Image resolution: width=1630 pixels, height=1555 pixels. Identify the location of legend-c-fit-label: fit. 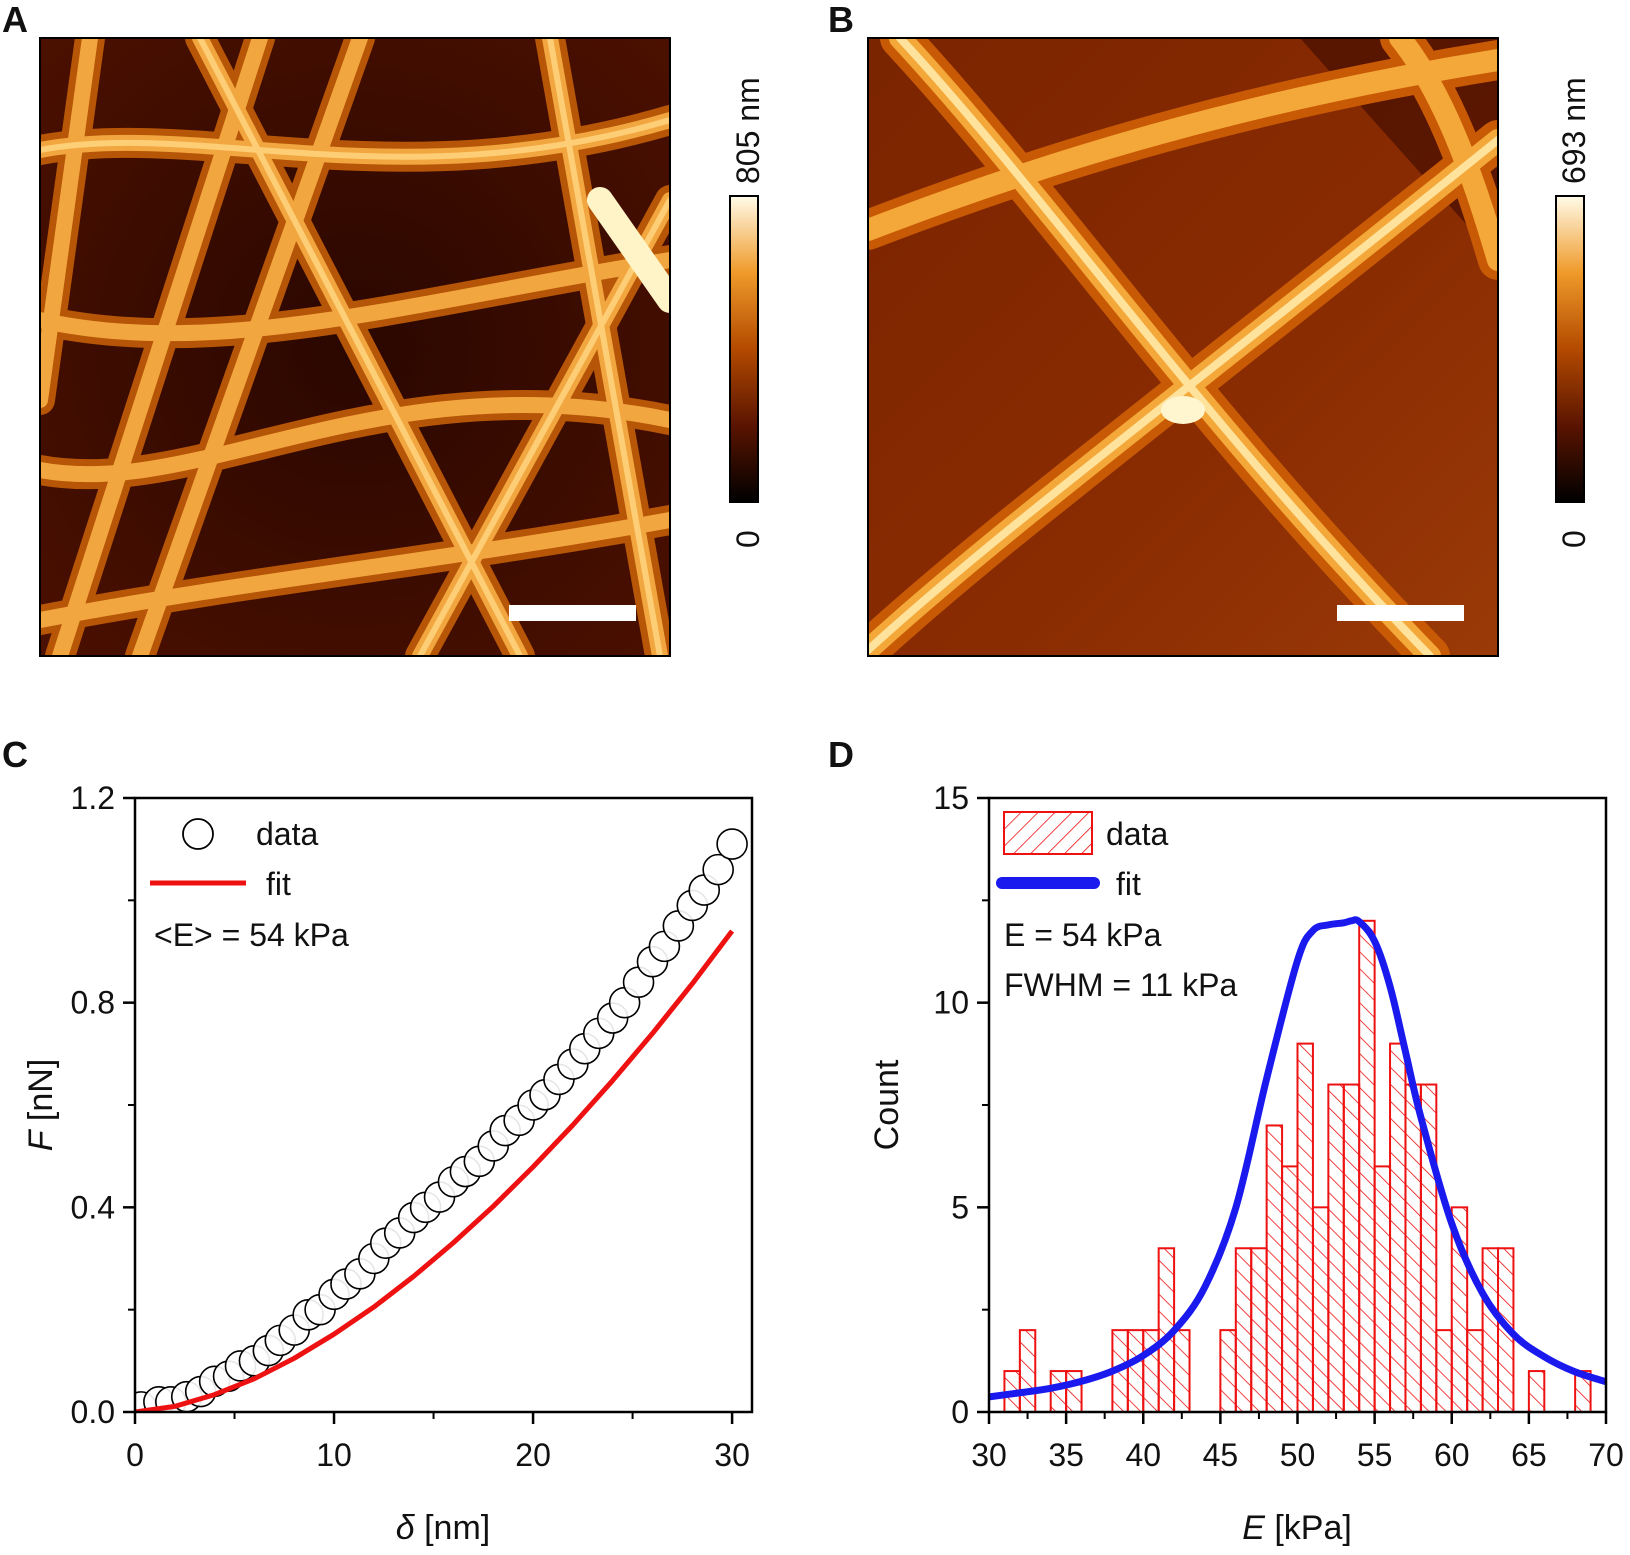
(278, 884).